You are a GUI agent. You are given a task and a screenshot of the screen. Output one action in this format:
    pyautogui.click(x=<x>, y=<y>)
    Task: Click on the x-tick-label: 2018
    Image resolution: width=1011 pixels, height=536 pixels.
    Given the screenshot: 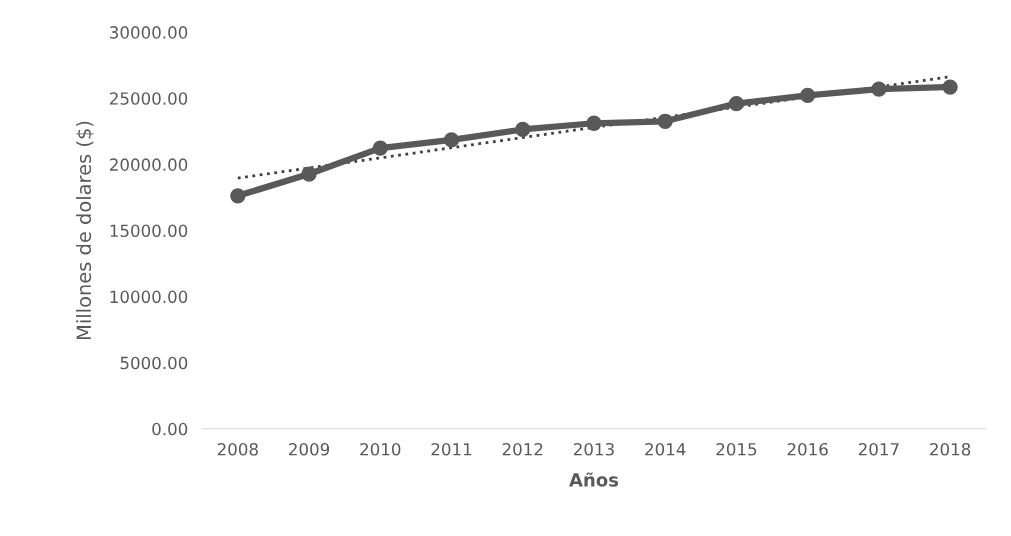 What is the action you would take?
    pyautogui.click(x=950, y=449)
    